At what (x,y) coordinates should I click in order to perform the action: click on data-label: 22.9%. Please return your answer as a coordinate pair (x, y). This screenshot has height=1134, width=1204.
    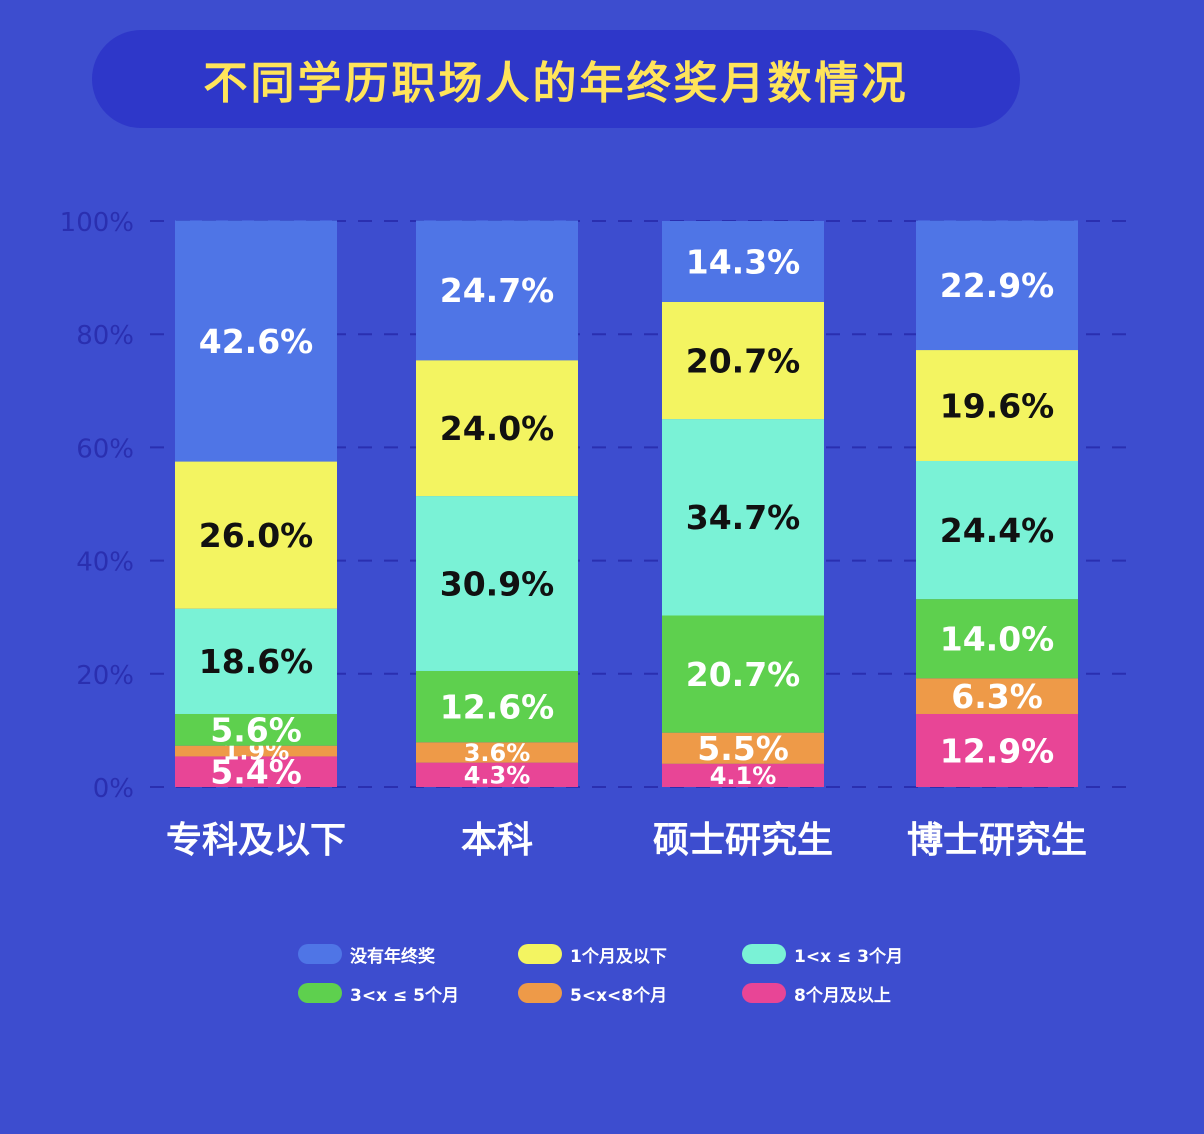
    Looking at the image, I should click on (997, 285).